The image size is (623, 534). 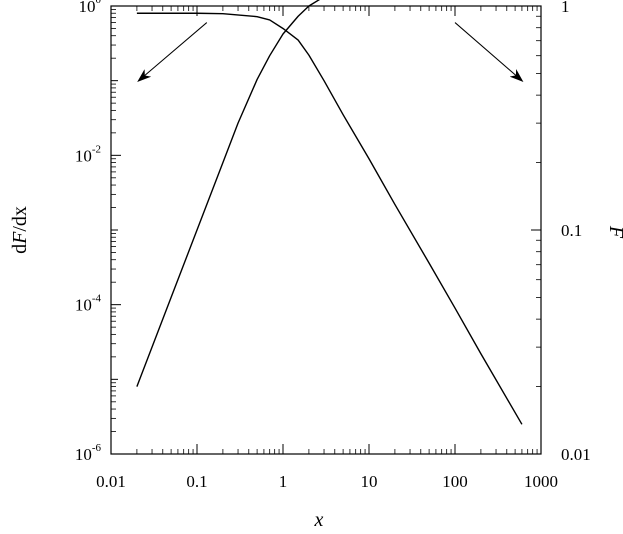 I want to click on y-left-tick-label: 100, so click(x=90, y=8).